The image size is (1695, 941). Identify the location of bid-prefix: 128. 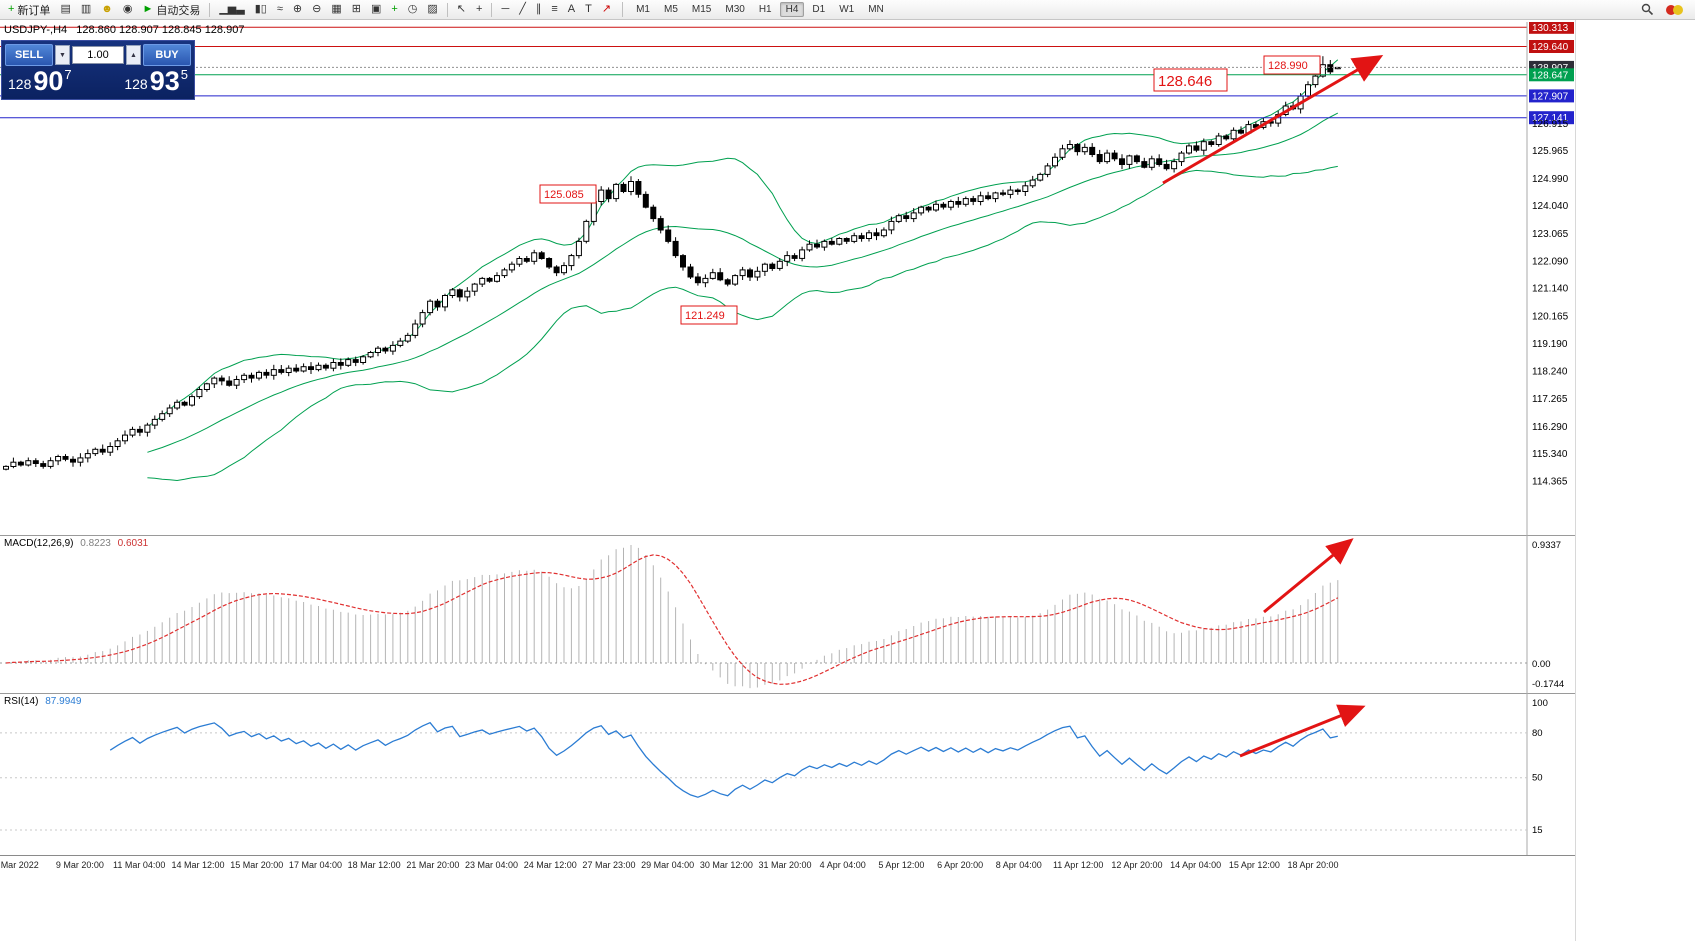
(20, 84).